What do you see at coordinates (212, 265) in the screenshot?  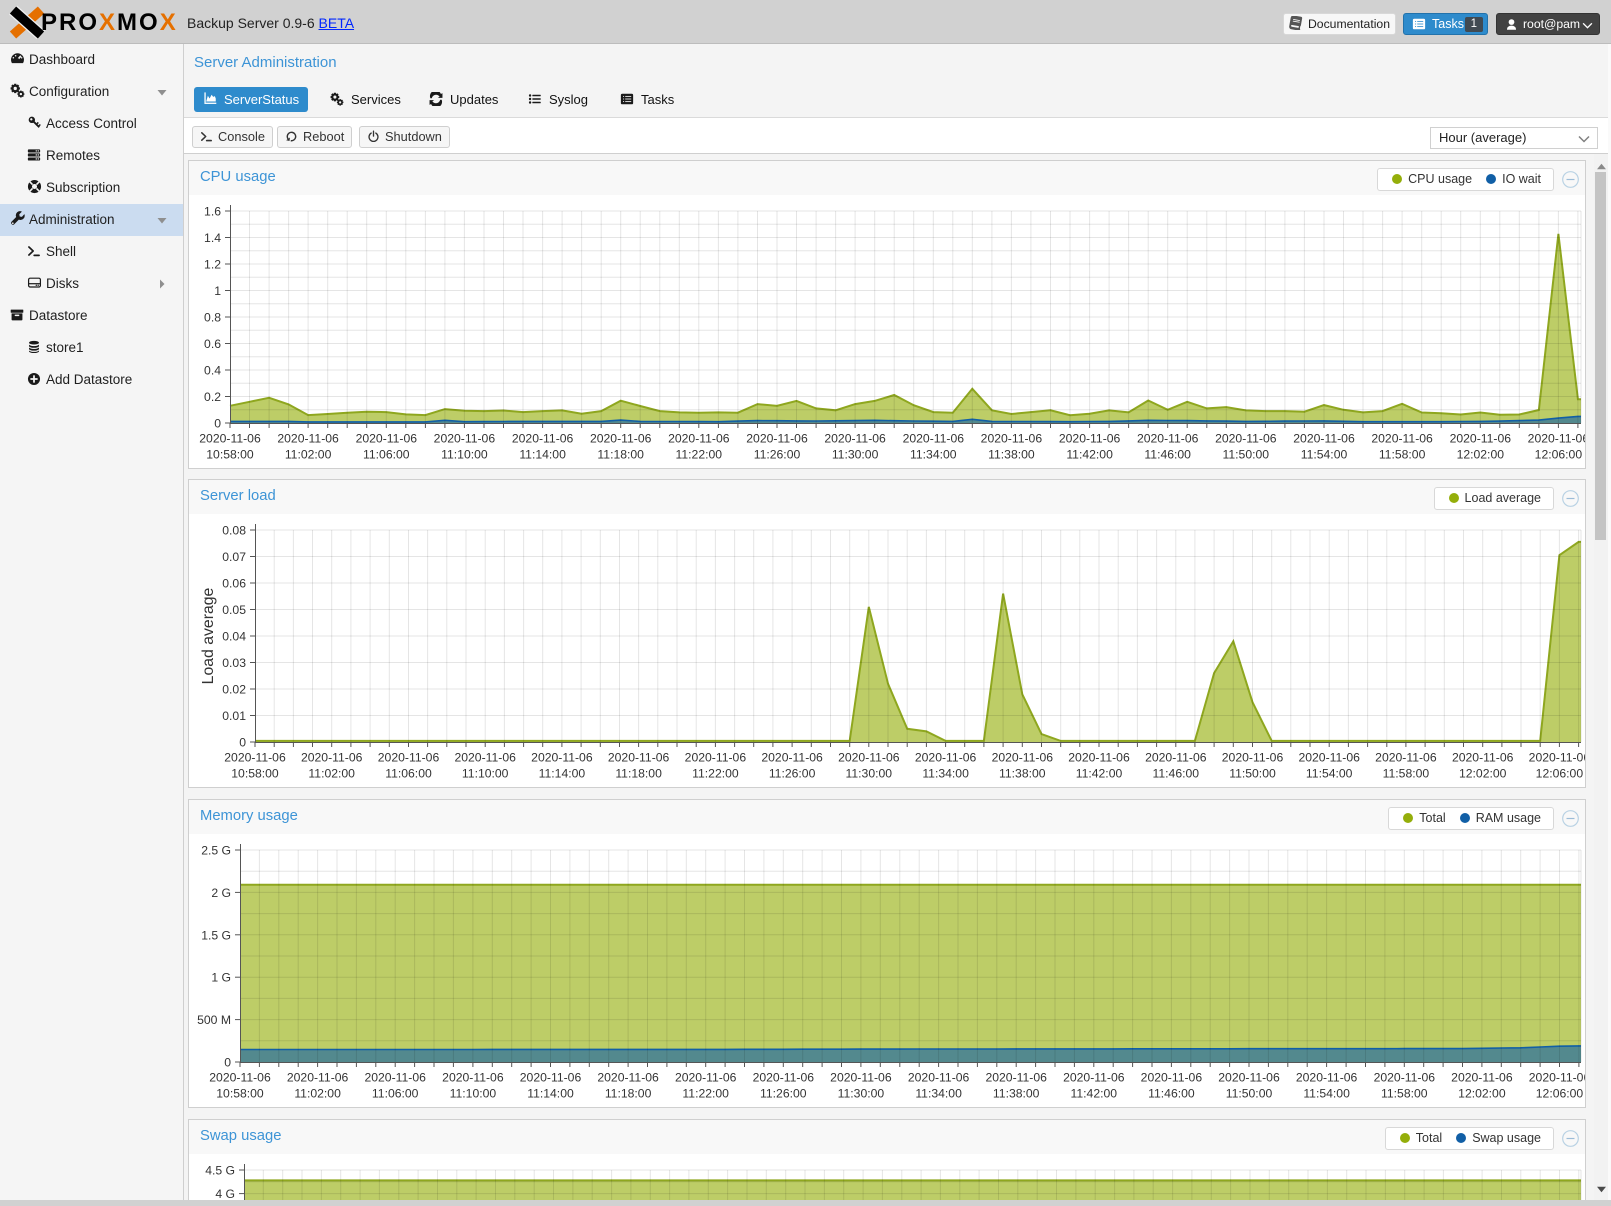 I see `svg-text: 1.2` at bounding box center [212, 265].